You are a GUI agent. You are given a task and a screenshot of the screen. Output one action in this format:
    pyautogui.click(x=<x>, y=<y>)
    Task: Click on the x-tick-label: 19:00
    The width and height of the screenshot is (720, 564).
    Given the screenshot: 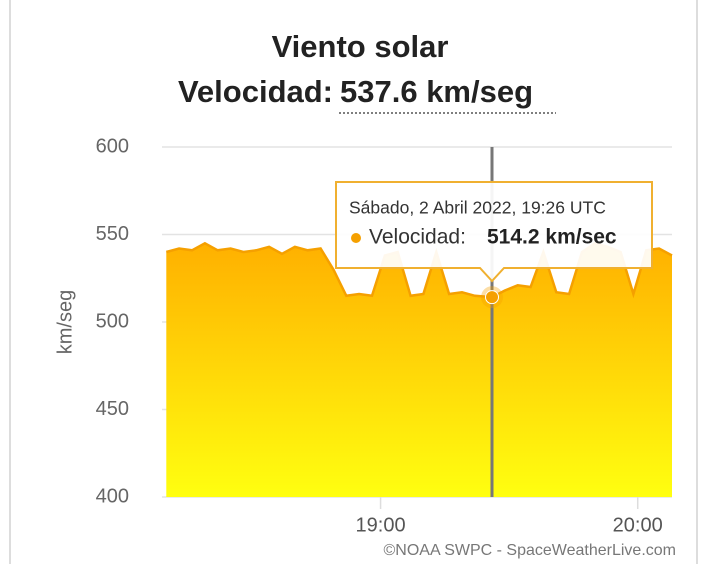 What is the action you would take?
    pyautogui.click(x=381, y=525)
    